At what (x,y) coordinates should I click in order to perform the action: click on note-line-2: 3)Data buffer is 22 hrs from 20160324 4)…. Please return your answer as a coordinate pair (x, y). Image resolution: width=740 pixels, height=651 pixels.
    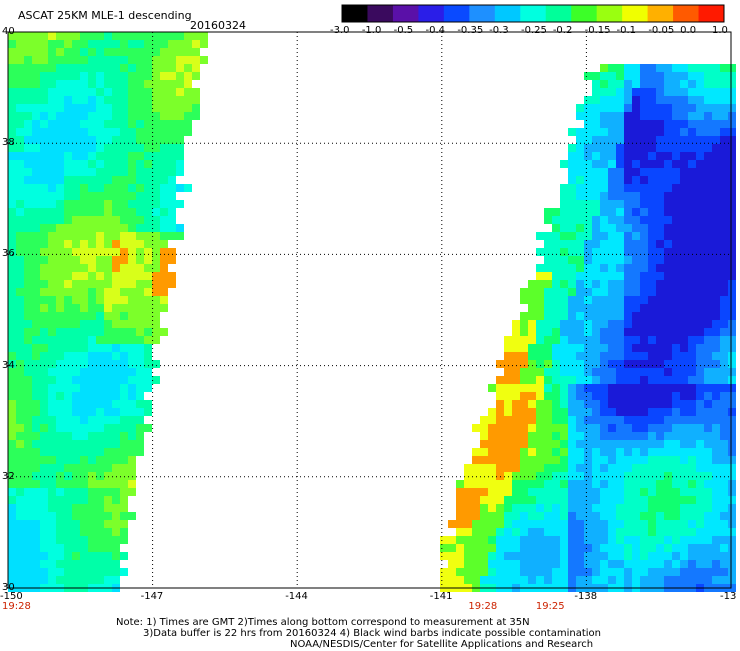
    Looking at the image, I should click on (372, 633).